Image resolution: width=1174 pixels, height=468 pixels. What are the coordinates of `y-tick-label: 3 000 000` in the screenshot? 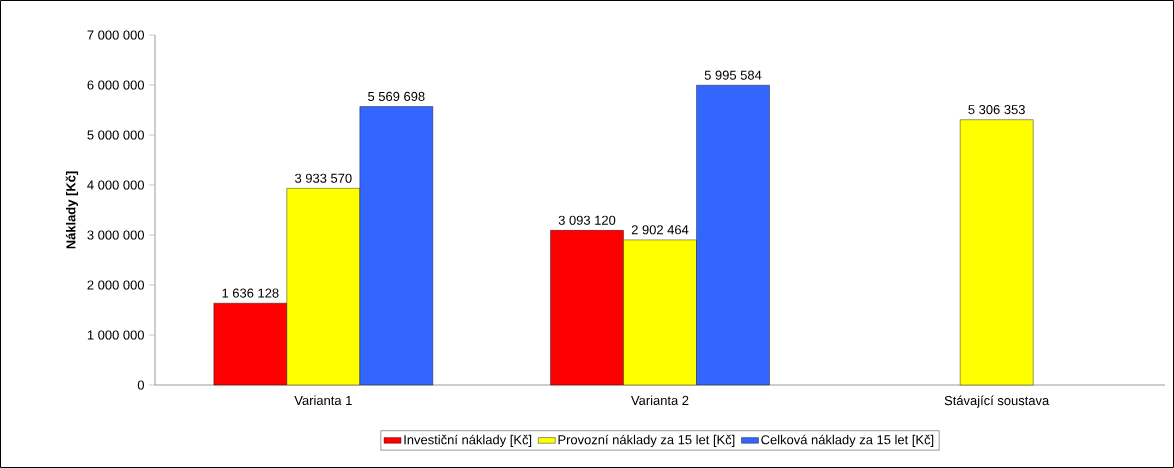 It's located at (115, 235).